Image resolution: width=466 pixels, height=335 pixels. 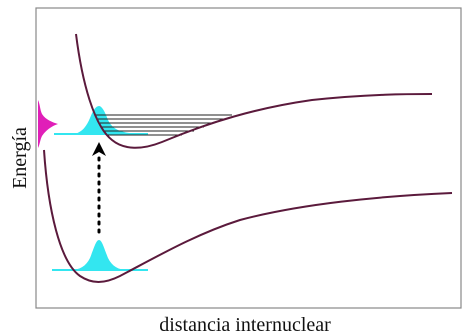 What do you see at coordinates (99, 149) in the screenshot?
I see `arrow-head-icon` at bounding box center [99, 149].